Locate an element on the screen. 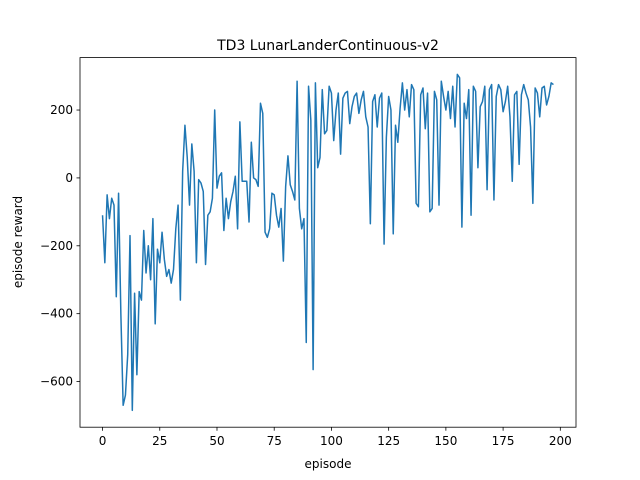 Image resolution: width=640 pixels, height=480 pixels. x-axis-label: episode is located at coordinates (328, 464).